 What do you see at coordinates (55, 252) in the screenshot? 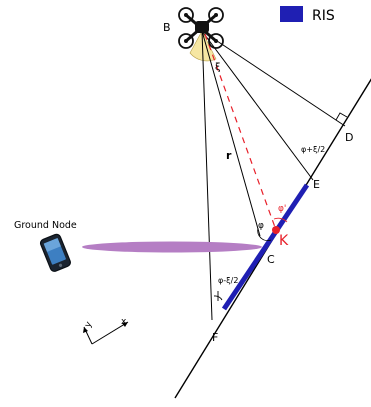
I see `mobile-phone-icon` at bounding box center [55, 252].